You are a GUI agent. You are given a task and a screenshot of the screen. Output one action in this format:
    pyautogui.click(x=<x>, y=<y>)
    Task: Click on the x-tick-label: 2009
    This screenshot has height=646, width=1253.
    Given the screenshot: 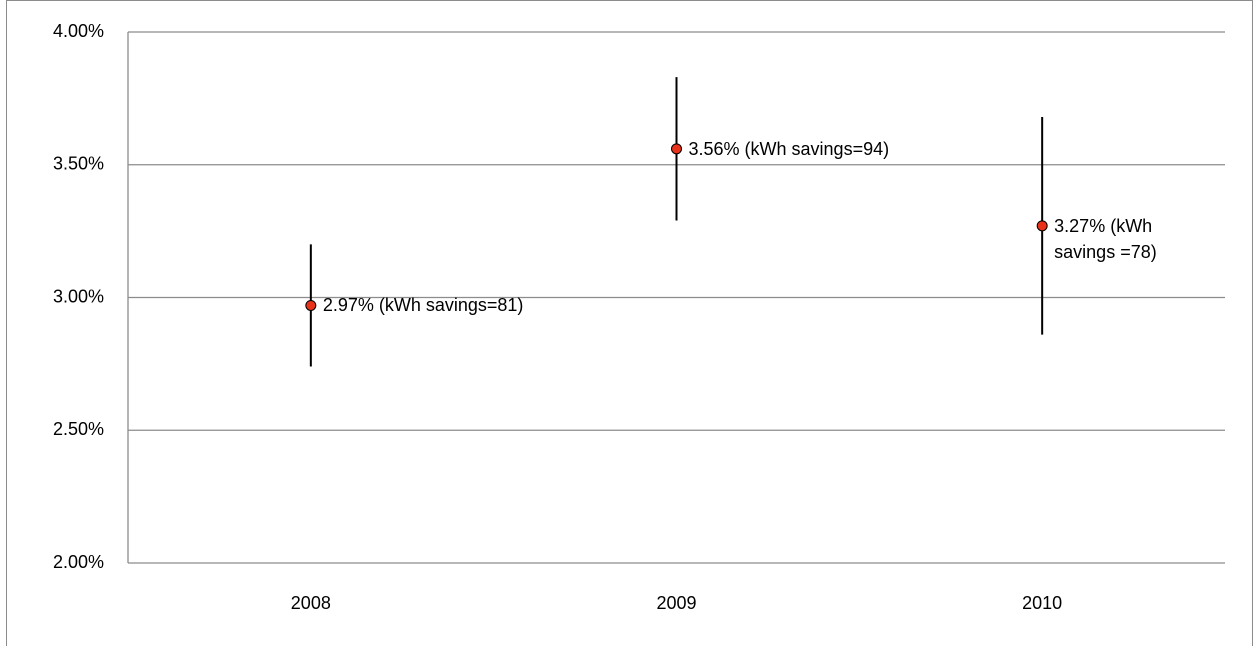 What is the action you would take?
    pyautogui.click(x=676, y=603)
    